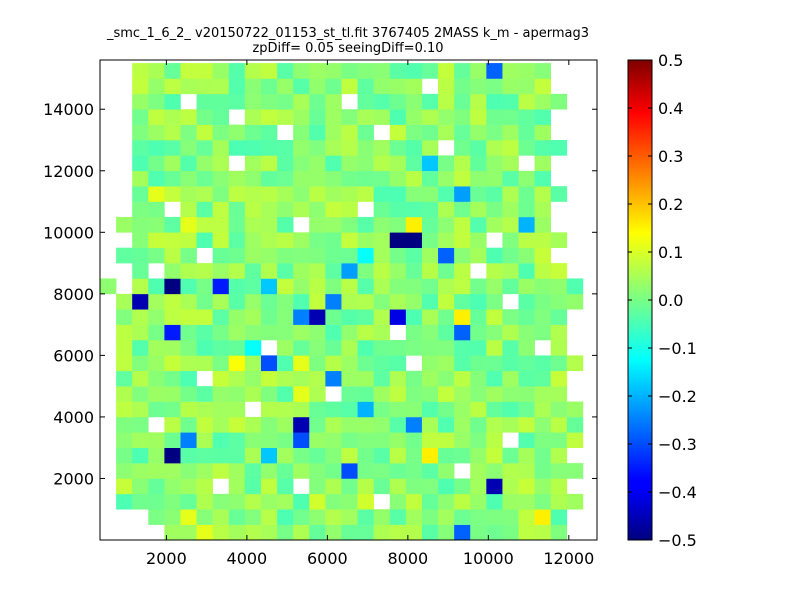  What do you see at coordinates (166, 558) in the screenshot?
I see `x-tick-label: 2000` at bounding box center [166, 558].